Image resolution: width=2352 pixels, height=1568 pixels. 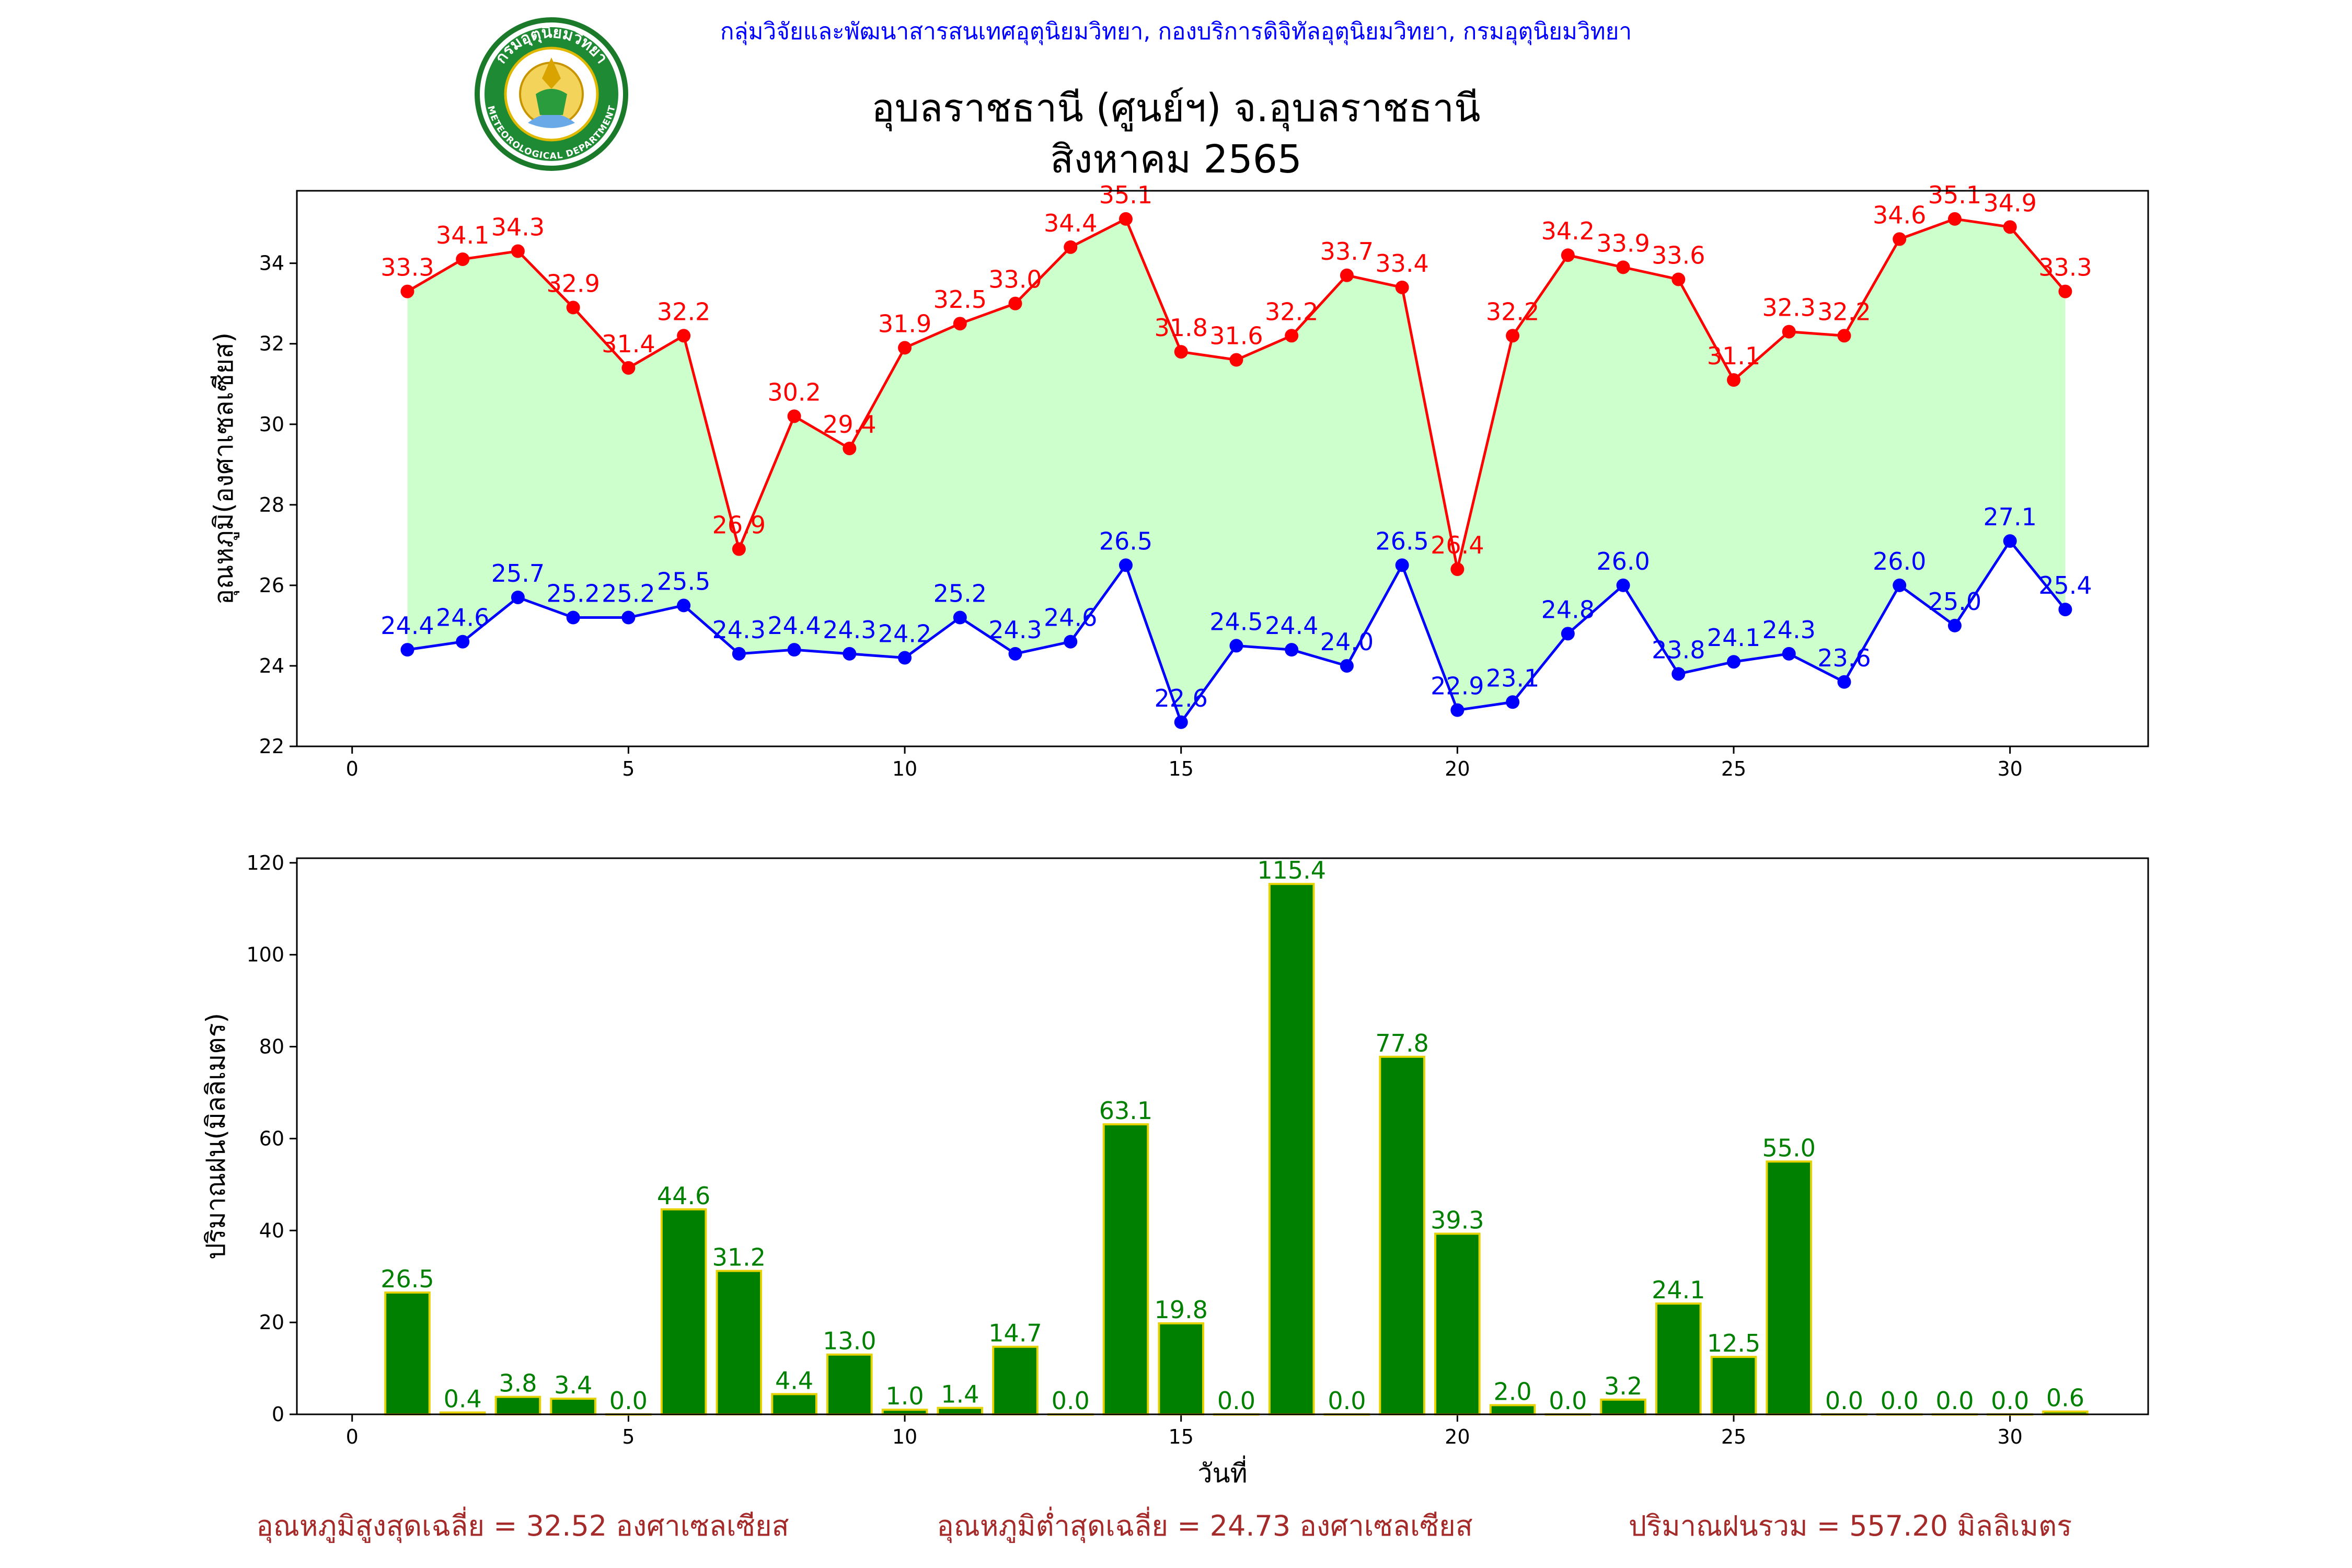 I want to click on max-temperature-label: 32.9, so click(x=572, y=283).